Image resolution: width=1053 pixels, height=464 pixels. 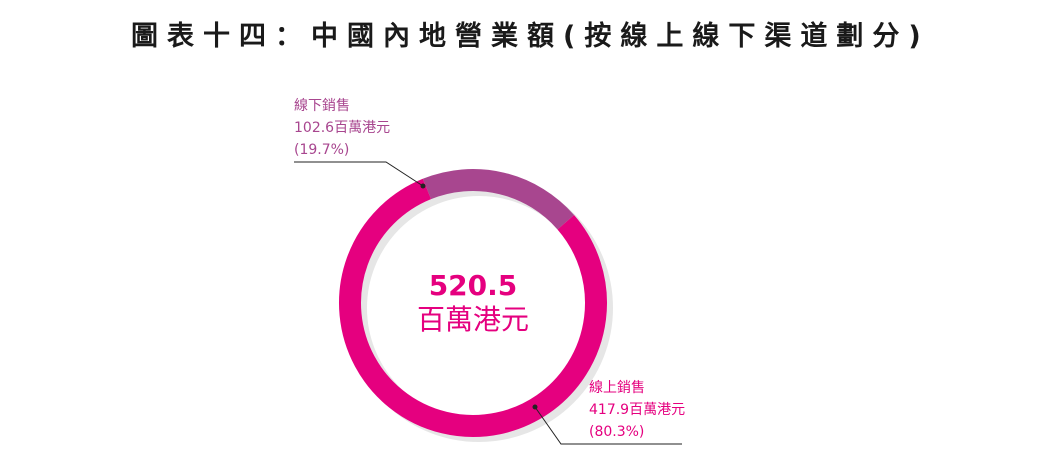 I want to click on donut-slice-online, so click(x=473, y=307).